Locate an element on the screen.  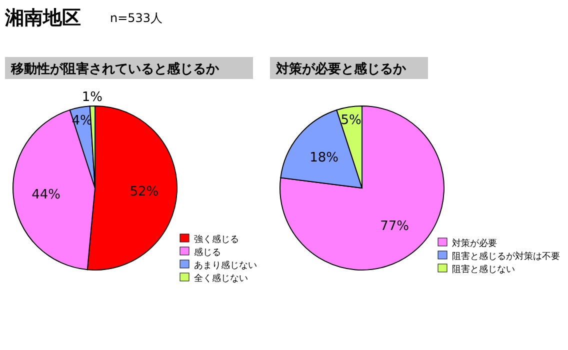
text: 湘南地区 is located at coordinates (42, 18).